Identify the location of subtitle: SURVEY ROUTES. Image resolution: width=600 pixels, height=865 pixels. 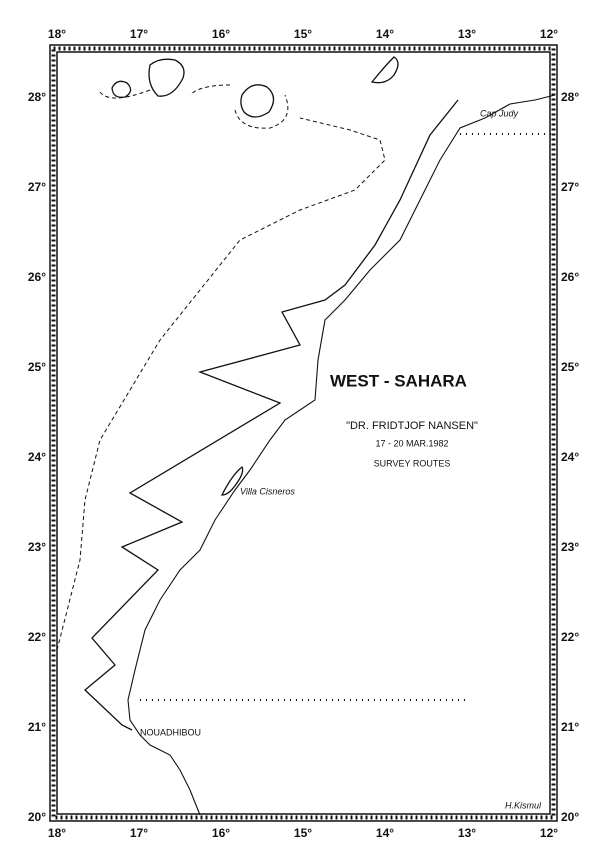
(412, 463).